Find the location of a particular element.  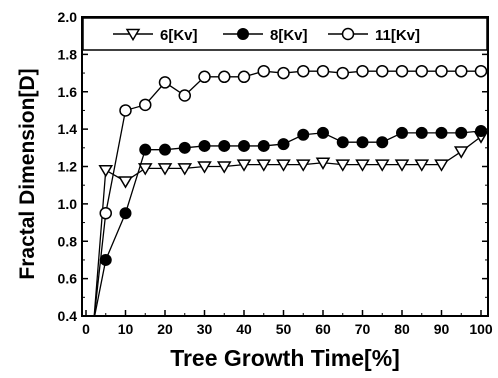

y-tick-label: 0.8 is located at coordinates (68, 241).